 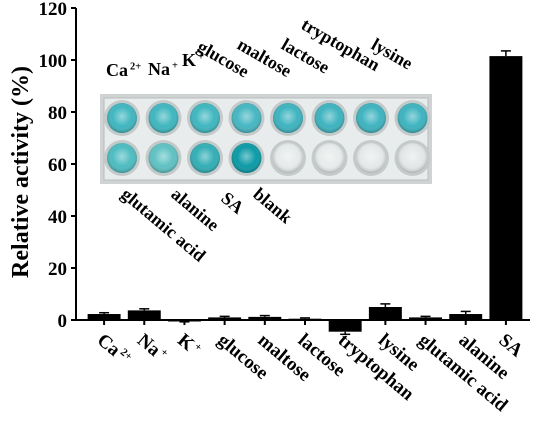 I want to click on inset-label-top: Ca 2+, so click(x=123, y=70).